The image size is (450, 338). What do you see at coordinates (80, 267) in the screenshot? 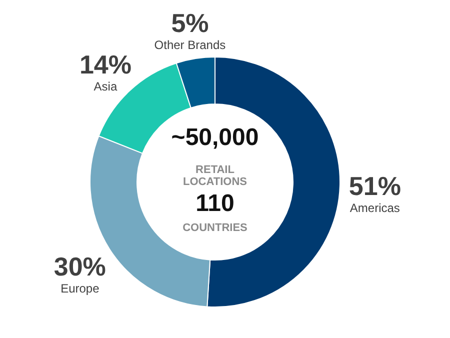
I see `data-label: 30%` at bounding box center [80, 267].